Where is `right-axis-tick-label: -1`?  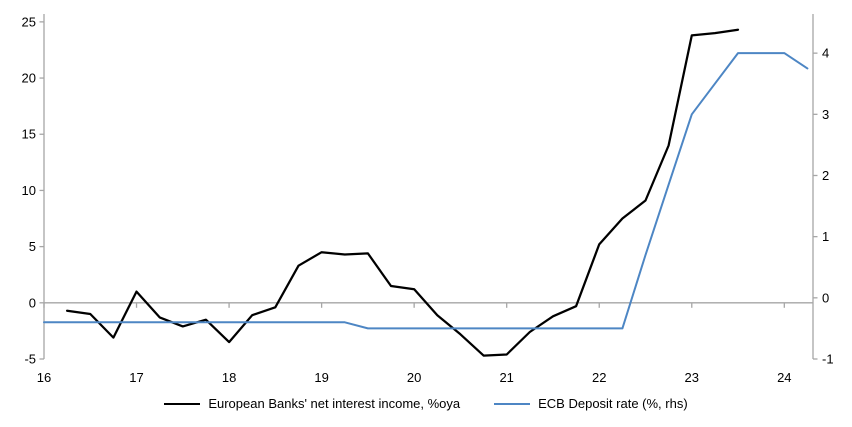
right-axis-tick-label: -1 is located at coordinates (828, 359).